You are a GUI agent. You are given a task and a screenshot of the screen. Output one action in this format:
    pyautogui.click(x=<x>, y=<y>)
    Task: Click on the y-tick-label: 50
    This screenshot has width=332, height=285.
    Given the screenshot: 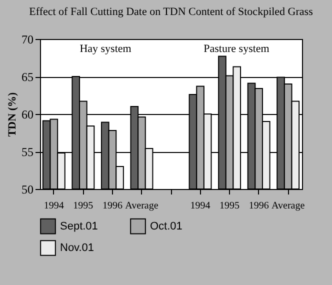 What is the action you would take?
    pyautogui.click(x=28, y=189)
    